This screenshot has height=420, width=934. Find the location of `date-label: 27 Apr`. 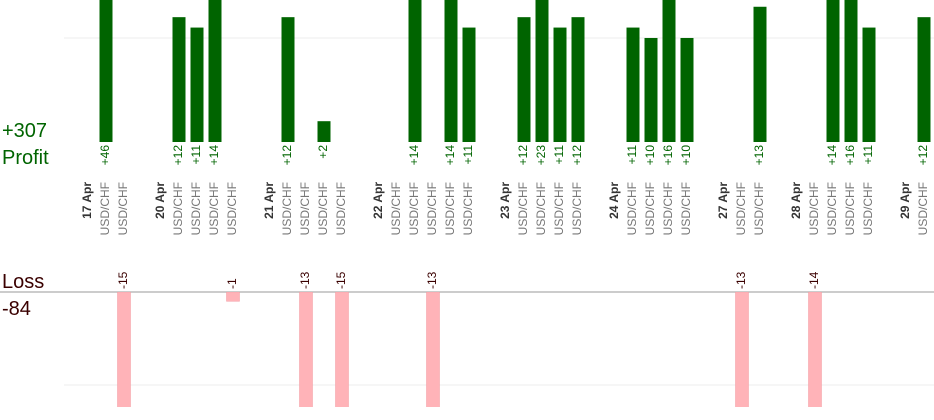

date-label: 27 Apr is located at coordinates (723, 200).